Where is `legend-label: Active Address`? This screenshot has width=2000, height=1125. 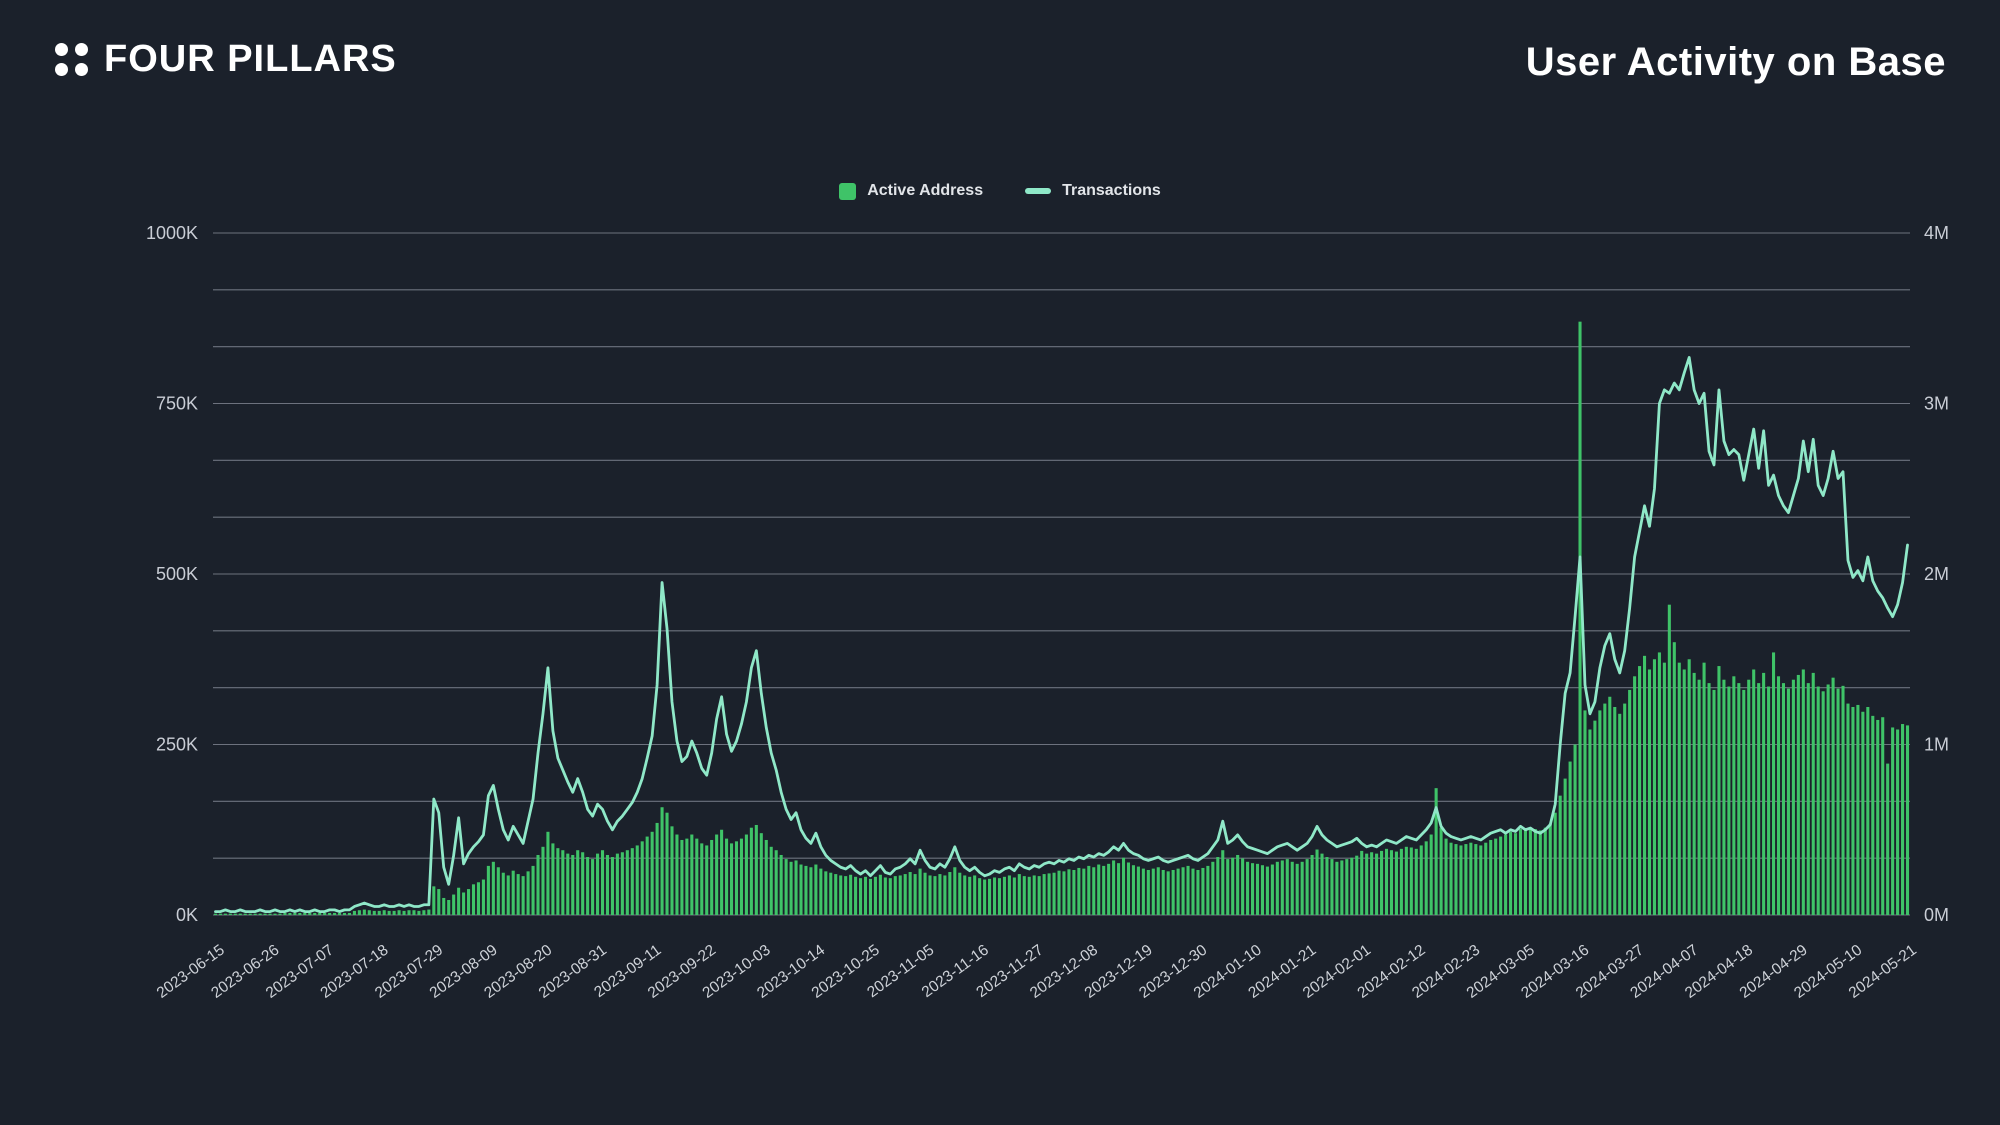
legend-label: Active Address is located at coordinates (925, 190).